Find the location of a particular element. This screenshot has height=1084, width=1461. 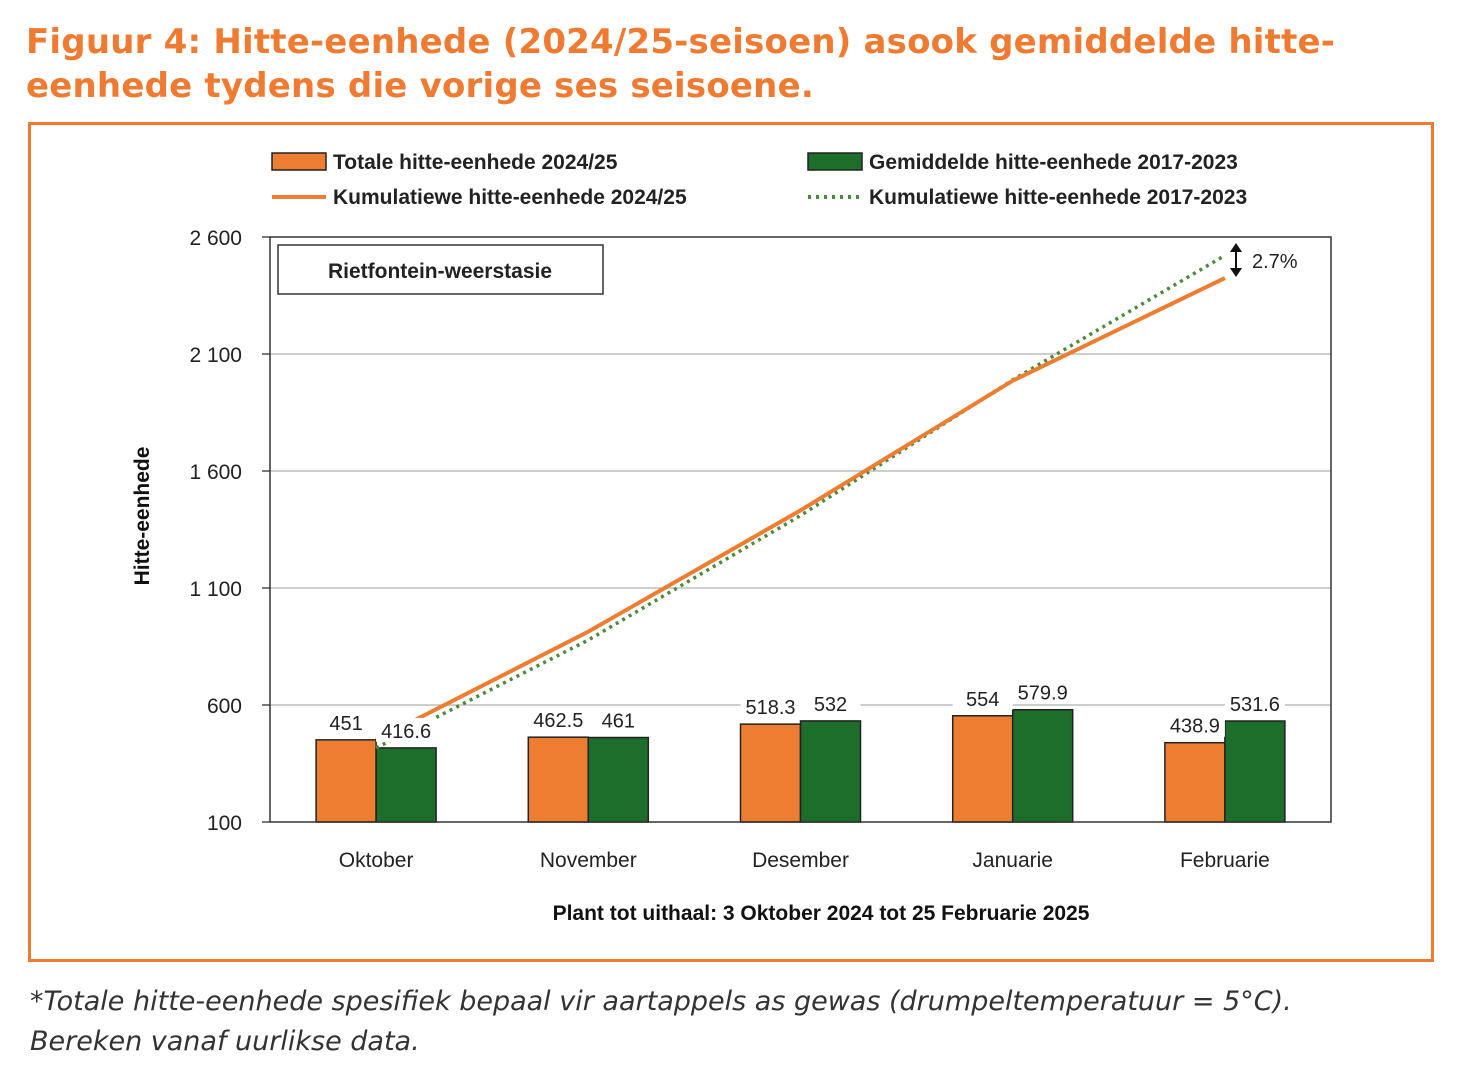

arrow-up-icon is located at coordinates (1236, 247).